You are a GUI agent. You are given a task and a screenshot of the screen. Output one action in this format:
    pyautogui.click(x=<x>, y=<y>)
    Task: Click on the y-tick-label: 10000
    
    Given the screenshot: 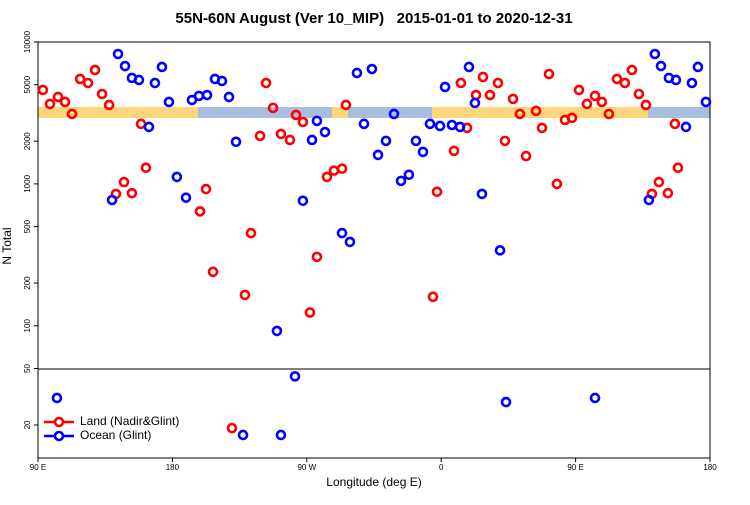 What is the action you would take?
    pyautogui.click(x=27, y=41)
    